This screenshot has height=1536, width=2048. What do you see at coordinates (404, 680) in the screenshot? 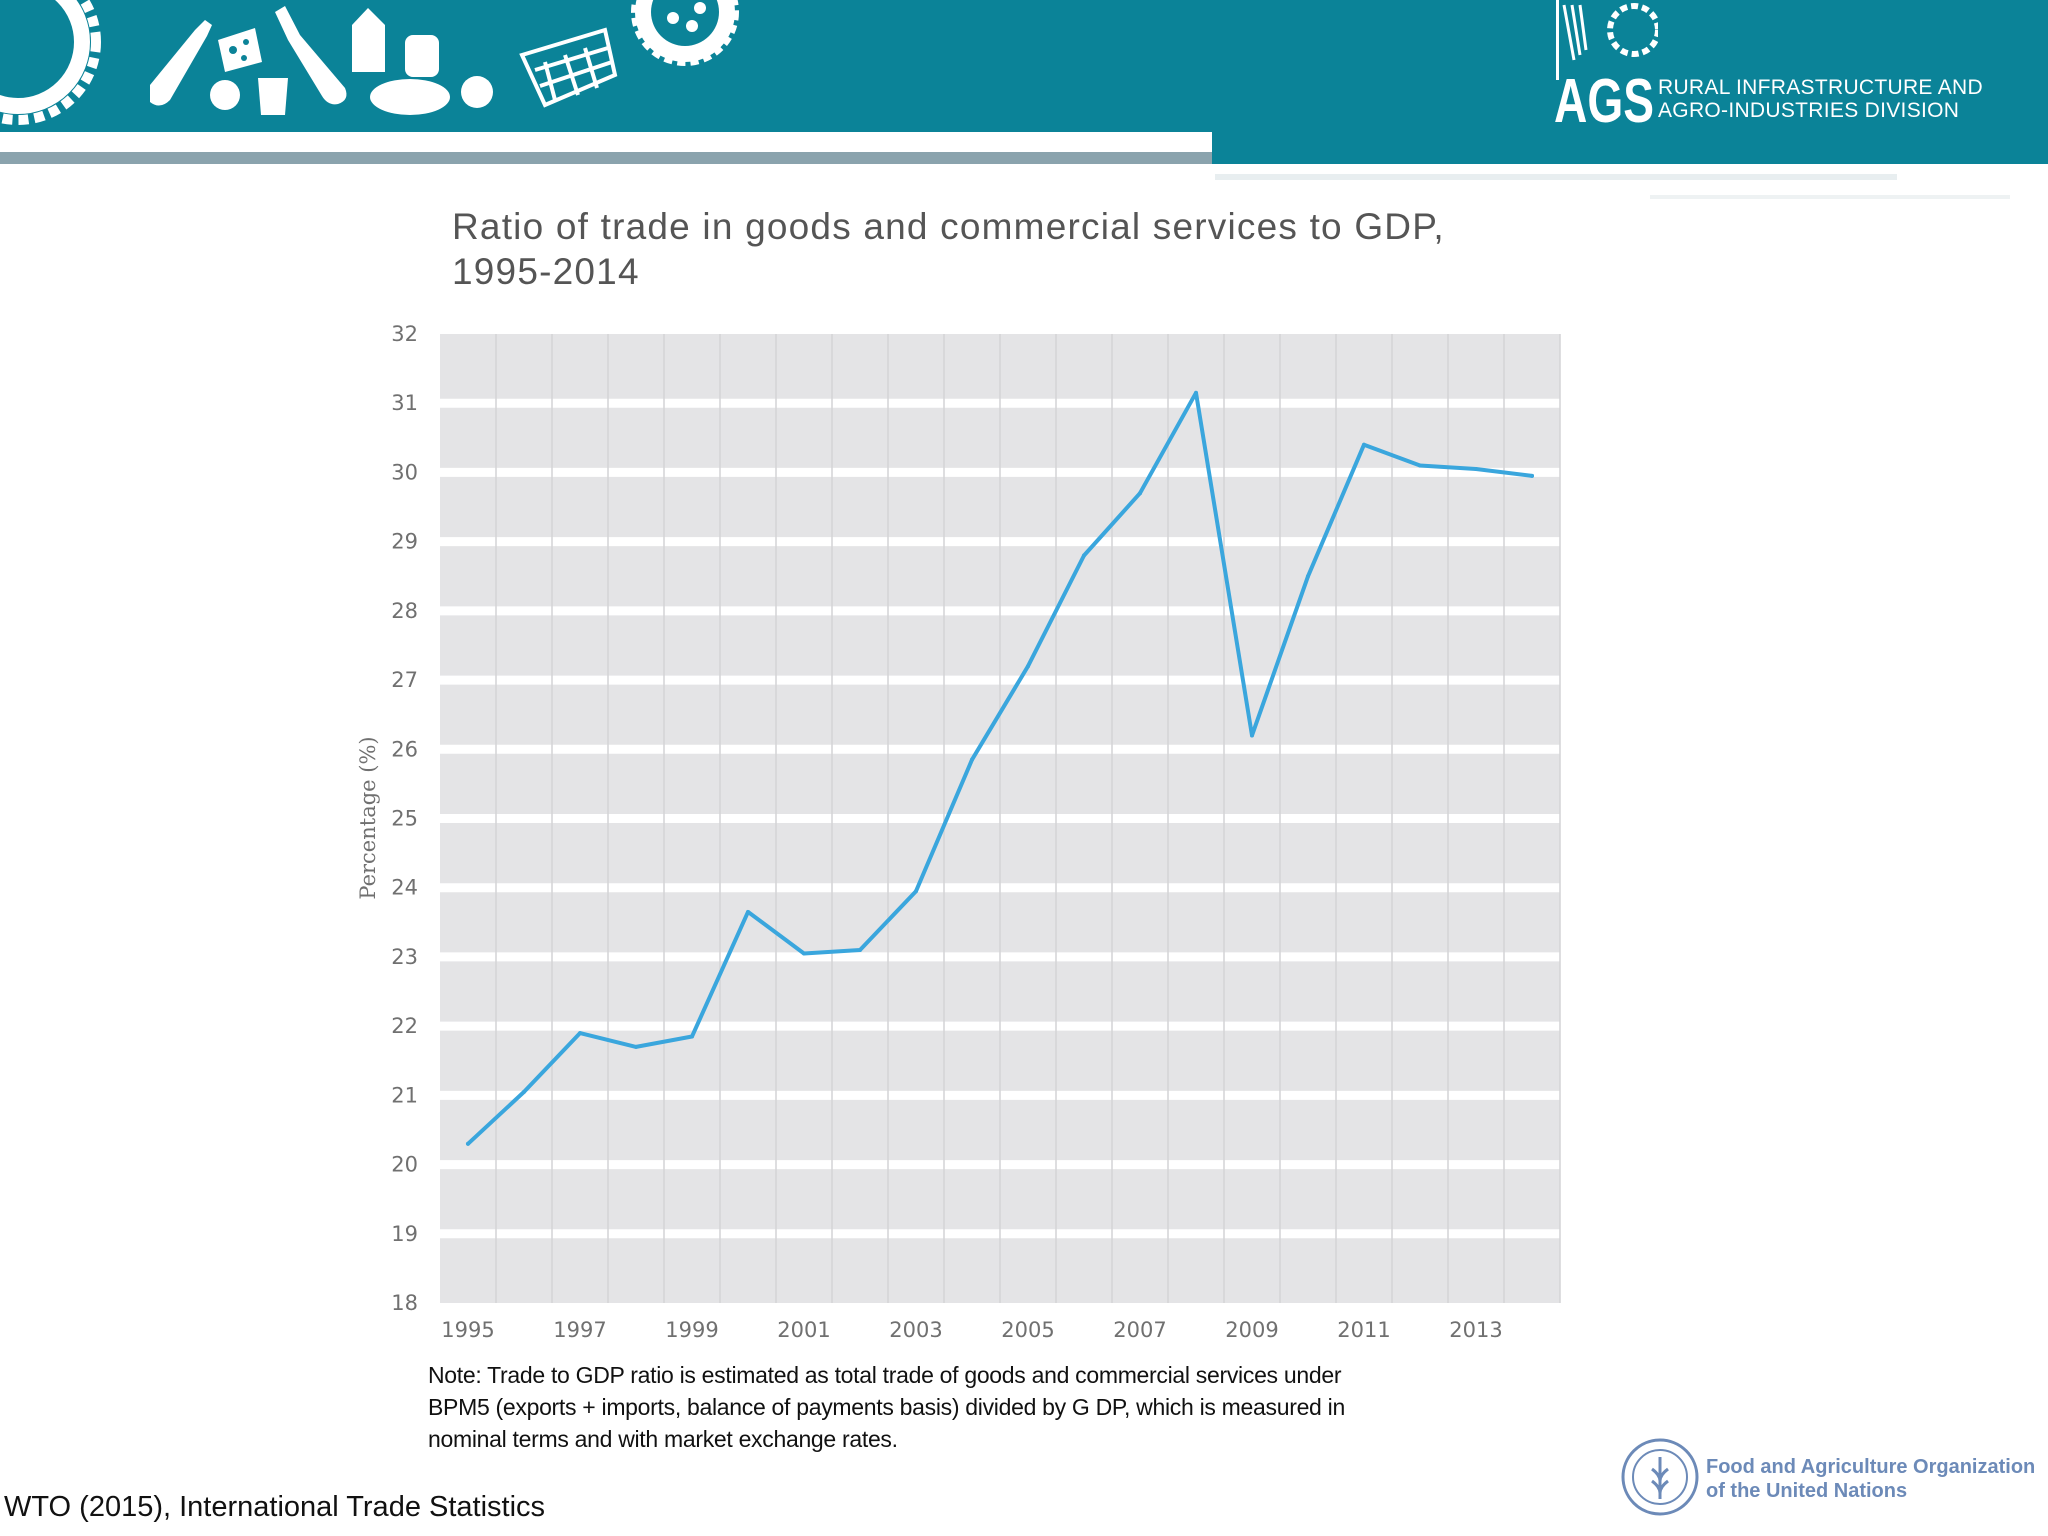
I see `y-tick-label: 27` at bounding box center [404, 680].